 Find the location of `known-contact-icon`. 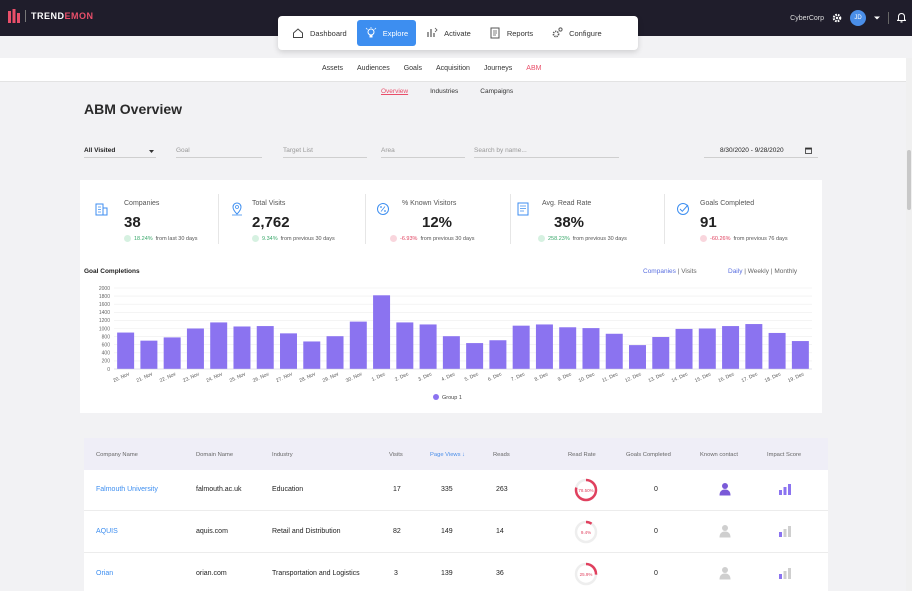

known-contact-icon is located at coordinates (725, 489).